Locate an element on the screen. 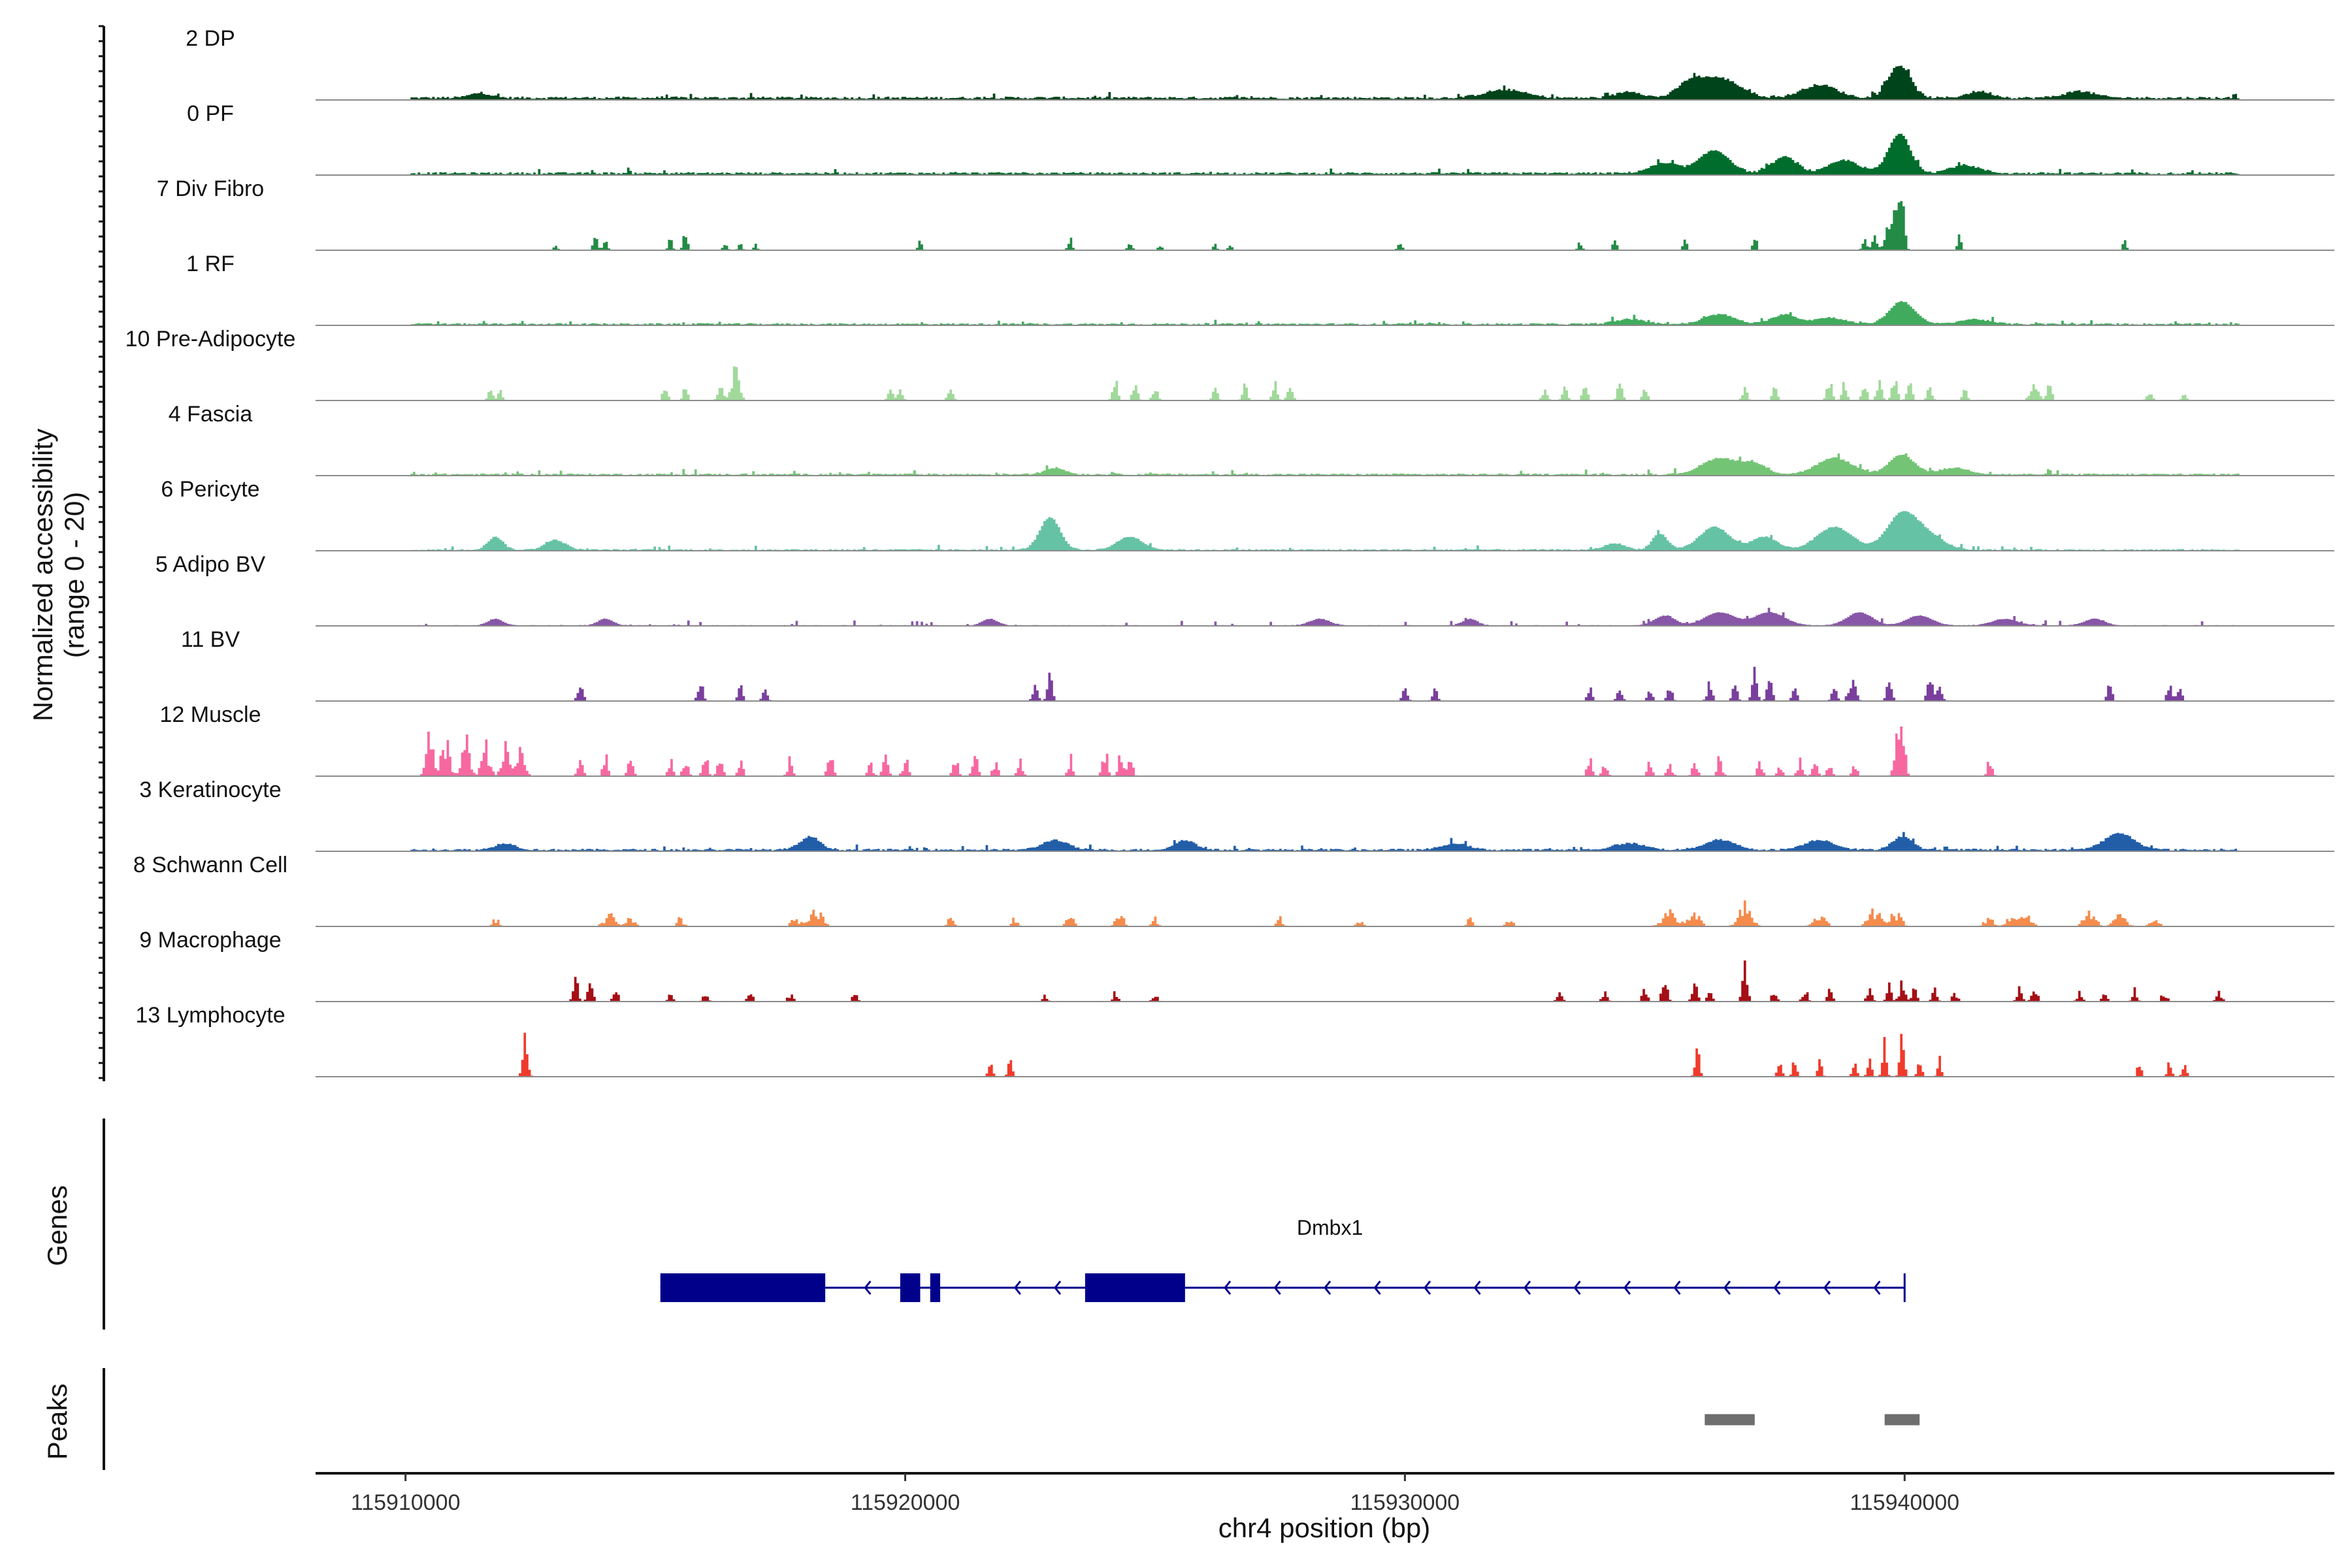 This screenshot has height=1568, width=2352. genes-track-title: Genes is located at coordinates (57, 1225).